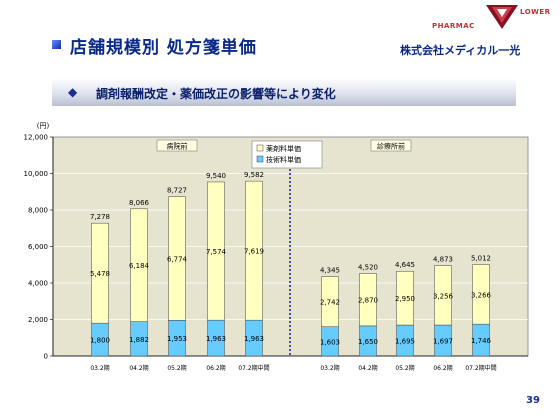 The height and width of the screenshot is (420, 560). Describe the element at coordinates (453, 26) in the screenshot. I see `logo-text-pharmac: PHARMAC` at that location.